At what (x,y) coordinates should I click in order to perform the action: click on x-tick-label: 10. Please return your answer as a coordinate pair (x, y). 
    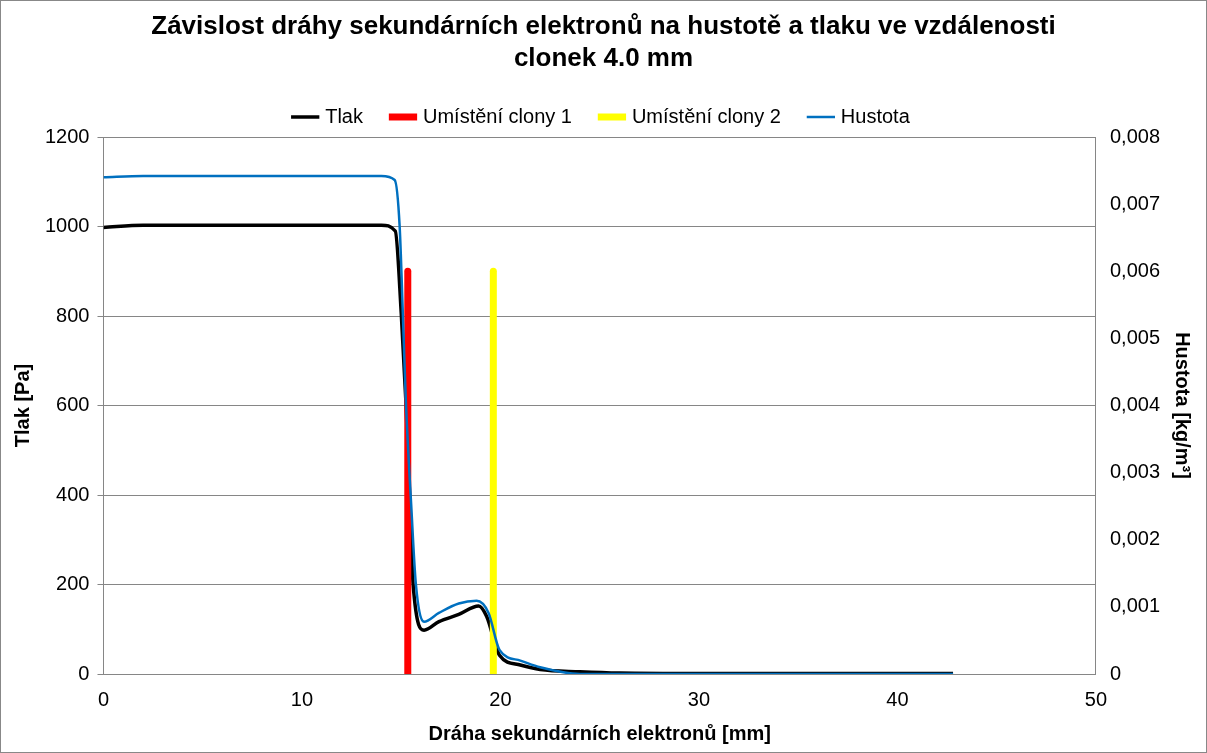
    Looking at the image, I should click on (302, 698).